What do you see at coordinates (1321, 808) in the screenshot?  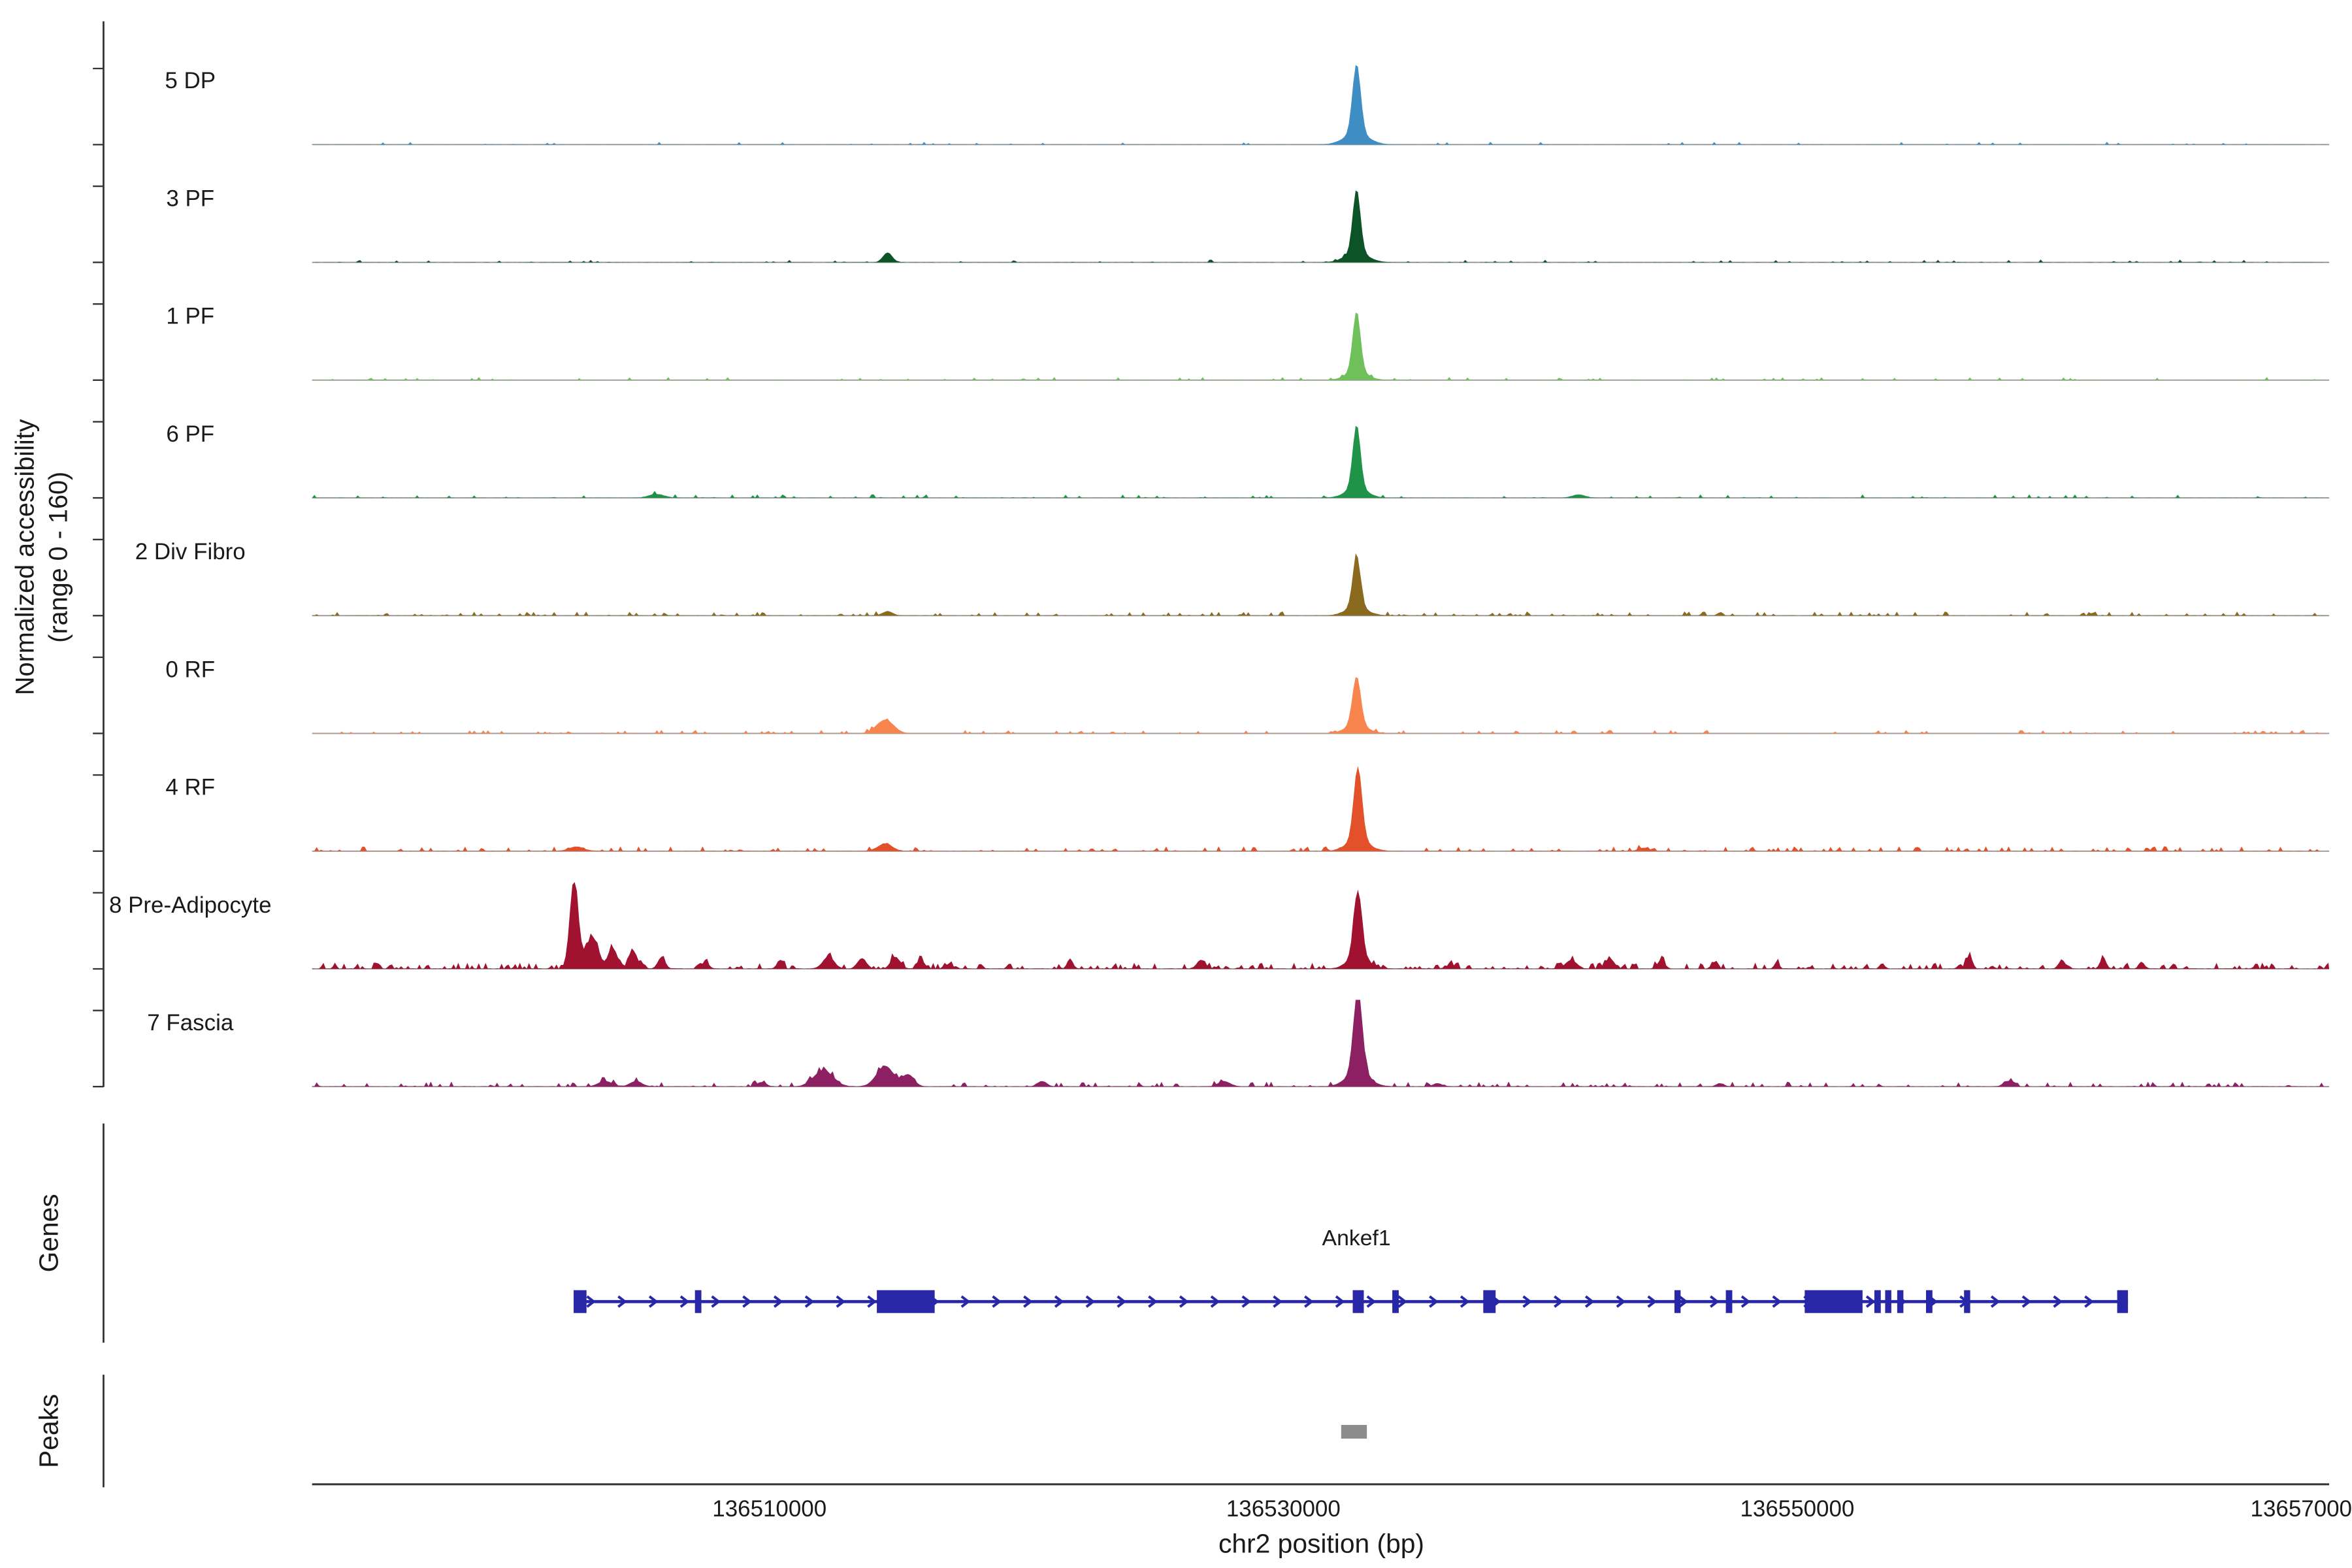 I see `track-area-4-rf` at bounding box center [1321, 808].